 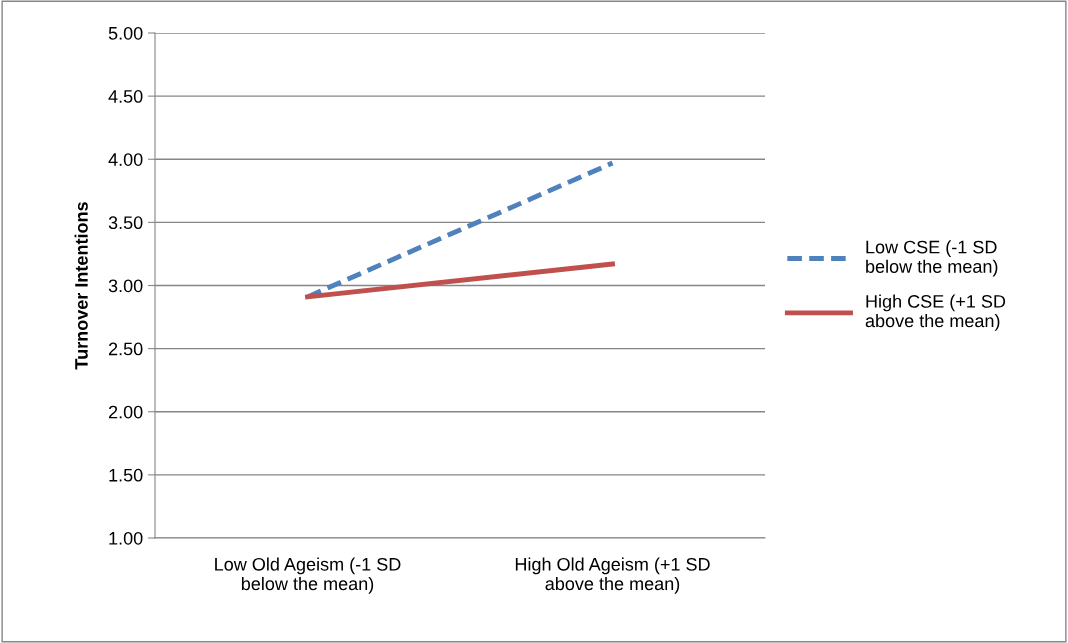 I want to click on y-tick-label: 2.50, so click(x=125, y=349).